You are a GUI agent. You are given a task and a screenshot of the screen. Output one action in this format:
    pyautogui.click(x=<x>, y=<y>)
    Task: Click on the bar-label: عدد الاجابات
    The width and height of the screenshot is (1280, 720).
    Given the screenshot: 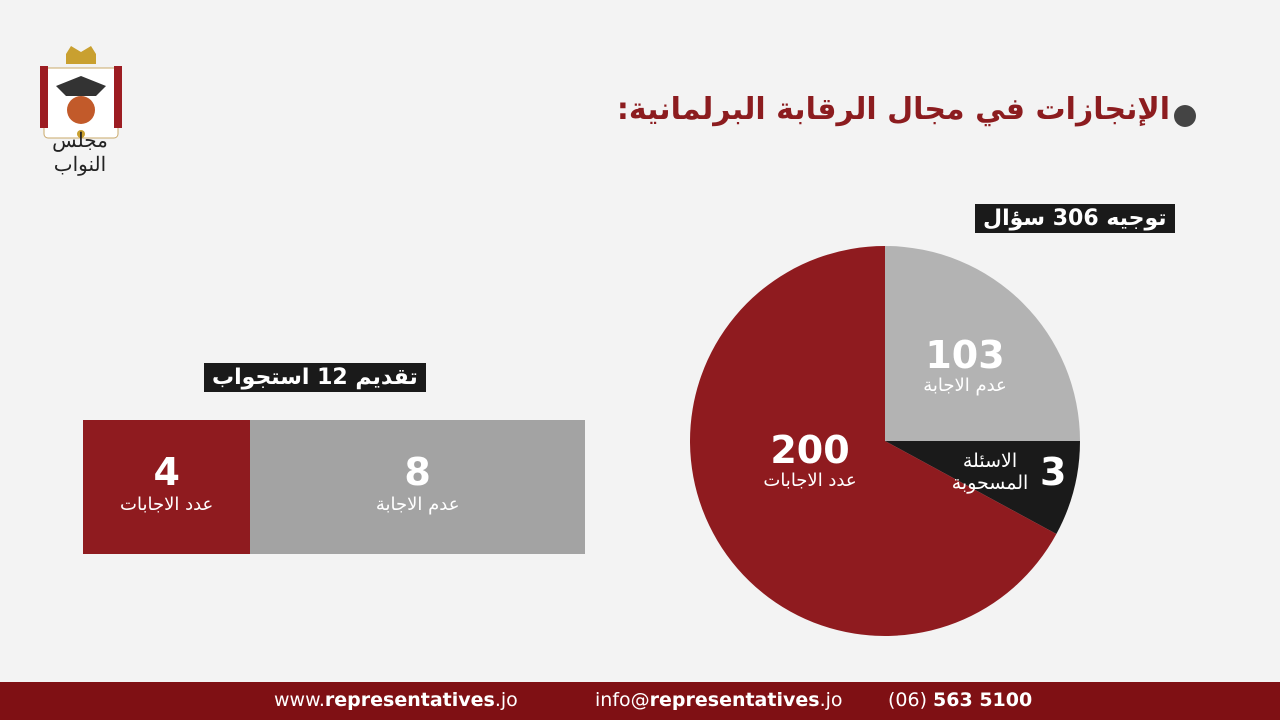 What is the action you would take?
    pyautogui.click(x=167, y=504)
    